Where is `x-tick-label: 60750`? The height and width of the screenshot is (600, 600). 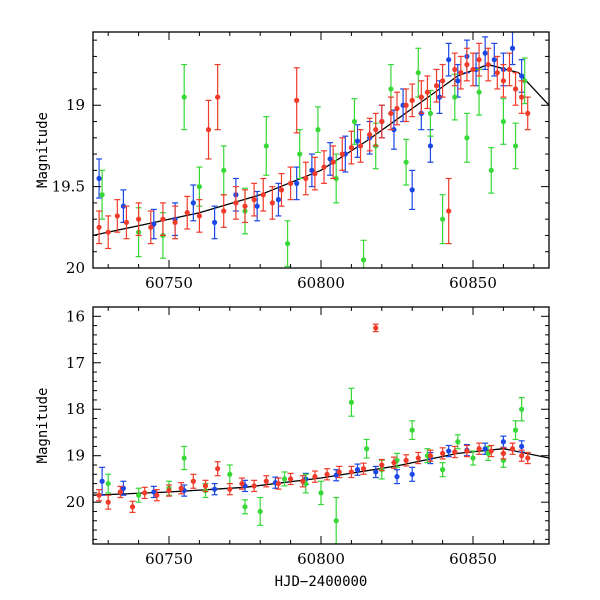
x-tick-label: 60750 is located at coordinates (169, 559).